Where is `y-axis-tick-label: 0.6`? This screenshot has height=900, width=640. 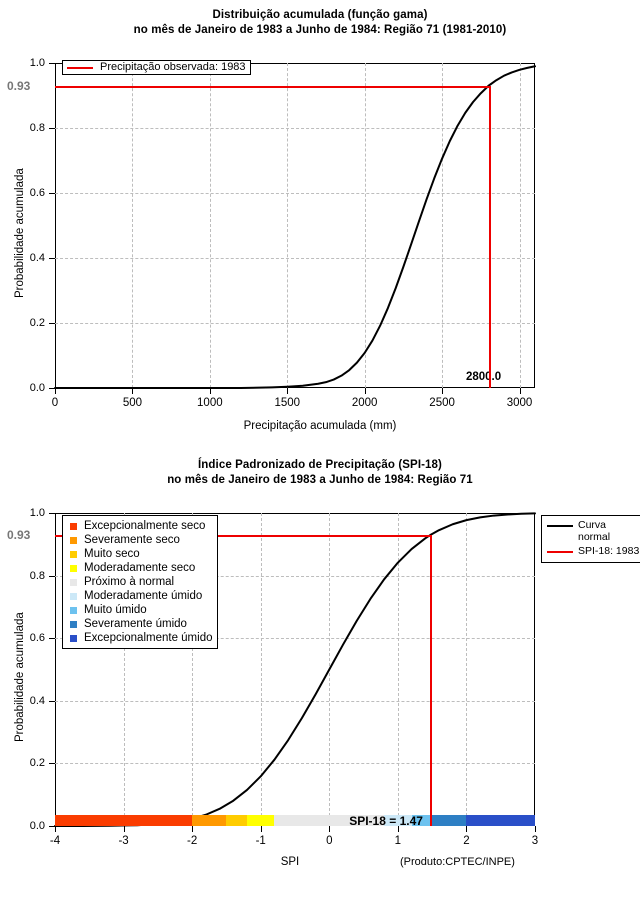
y-axis-tick-label: 0.6 is located at coordinates (37, 638).